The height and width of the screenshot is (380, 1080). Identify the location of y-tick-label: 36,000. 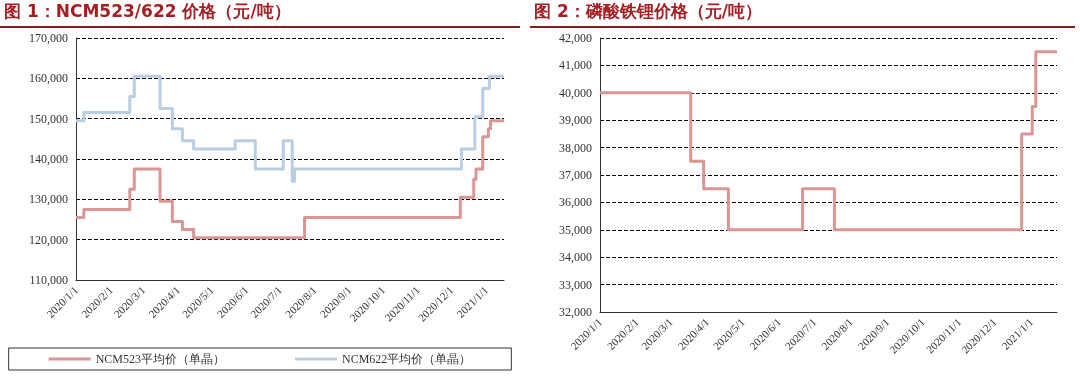
(575, 202).